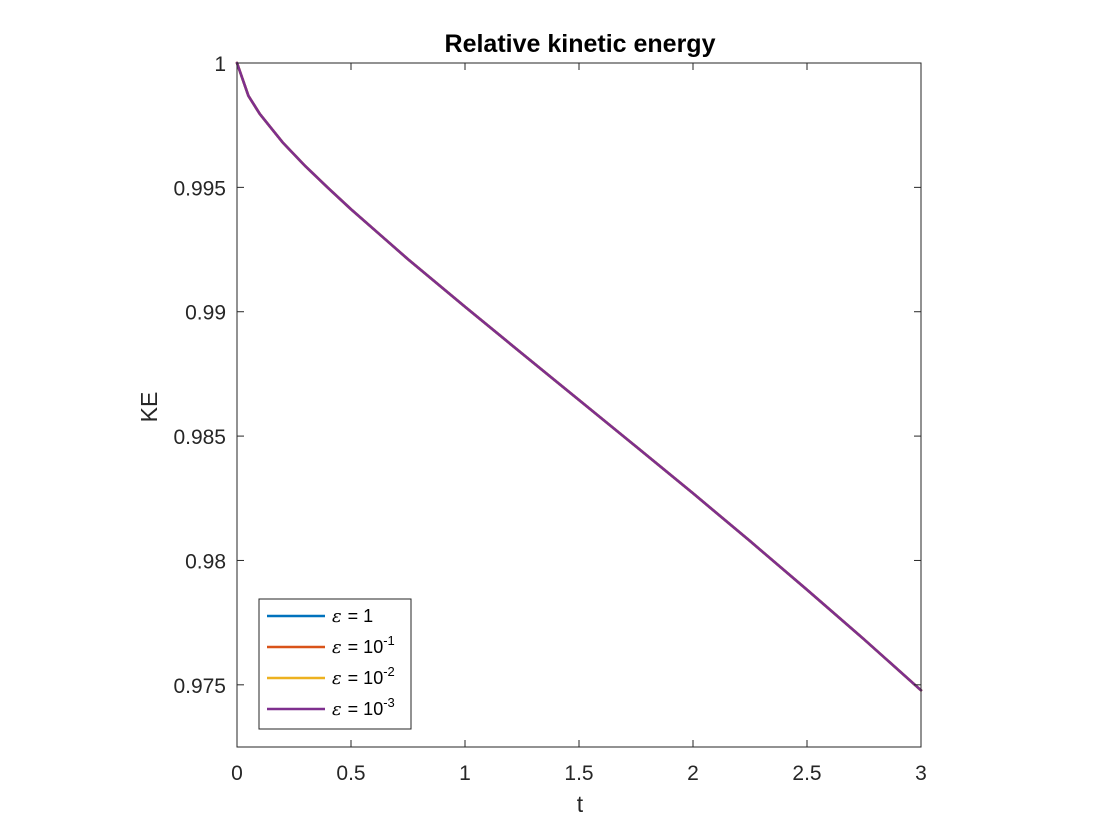  Describe the element at coordinates (149, 407) in the screenshot. I see `y-axis-label: KE` at that location.